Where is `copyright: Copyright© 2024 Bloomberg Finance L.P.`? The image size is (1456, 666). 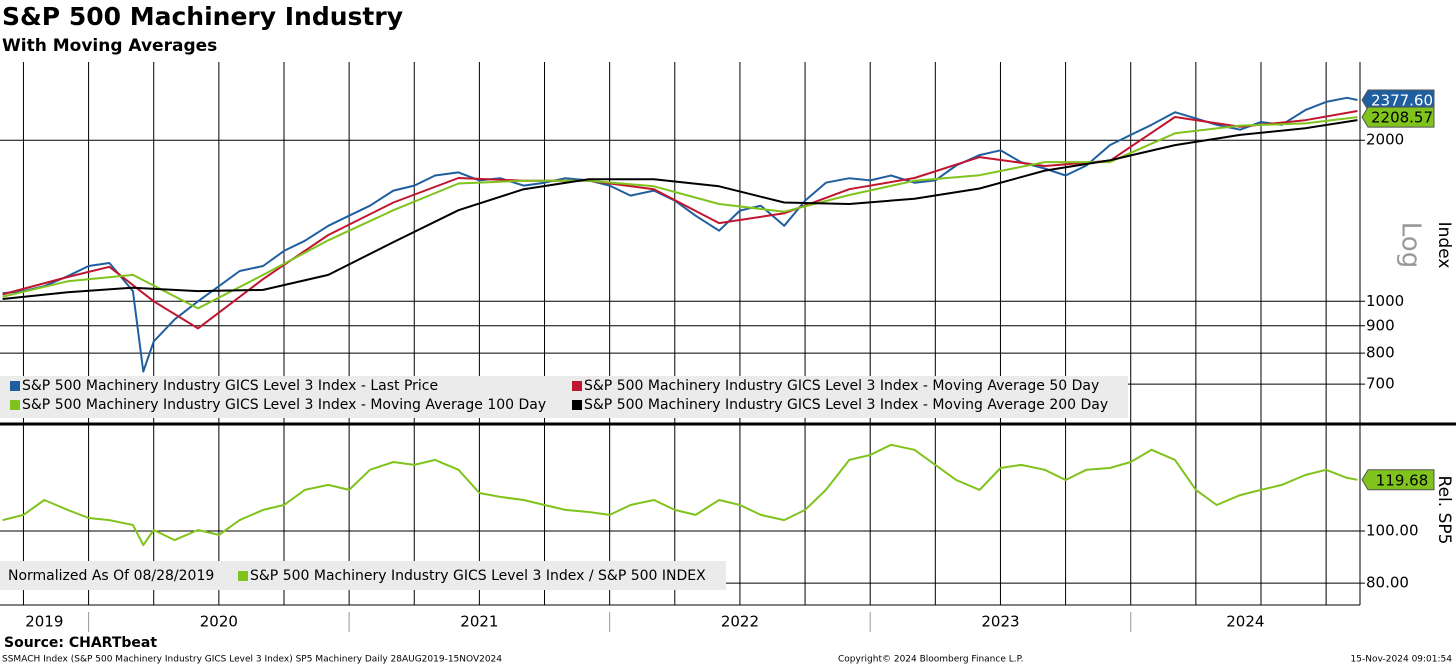 copyright: Copyright© 2024 Bloomberg Finance L.P. is located at coordinates (930, 660).